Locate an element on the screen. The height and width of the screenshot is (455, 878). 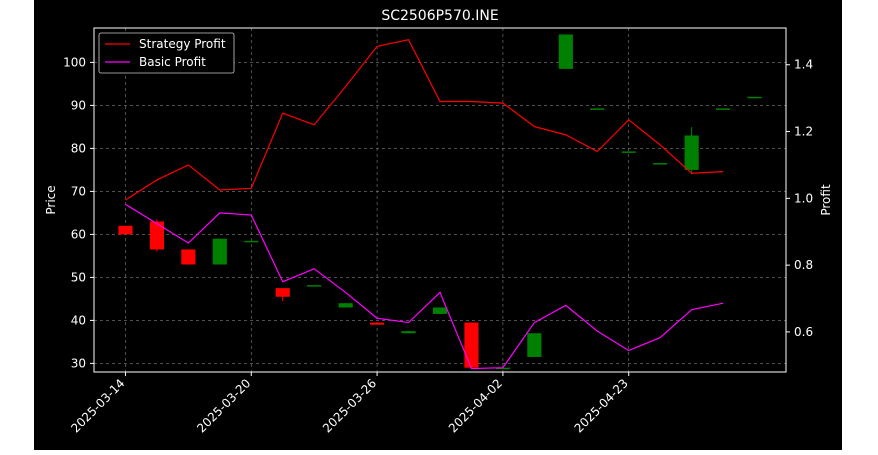
left-tick-label: 50 is located at coordinates (78, 277).